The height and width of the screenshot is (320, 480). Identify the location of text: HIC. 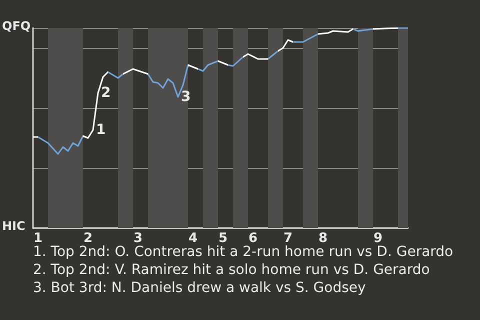
(14, 226).